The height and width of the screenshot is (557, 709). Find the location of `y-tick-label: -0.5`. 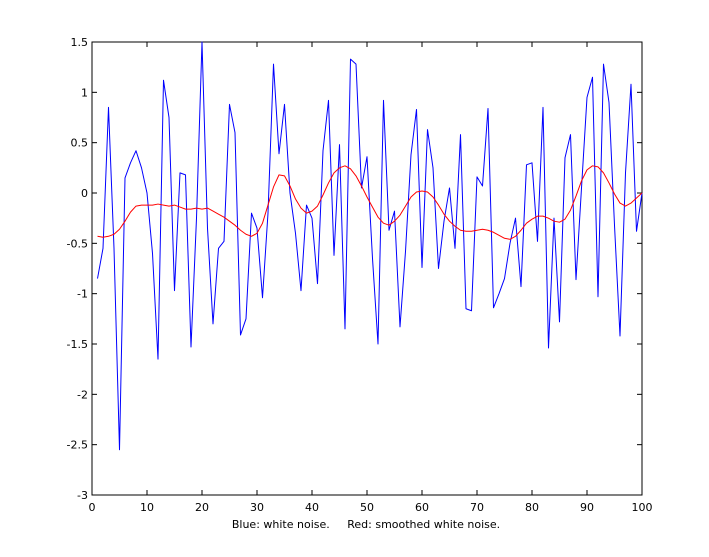

y-tick-label: -0.5 is located at coordinates (77, 243).